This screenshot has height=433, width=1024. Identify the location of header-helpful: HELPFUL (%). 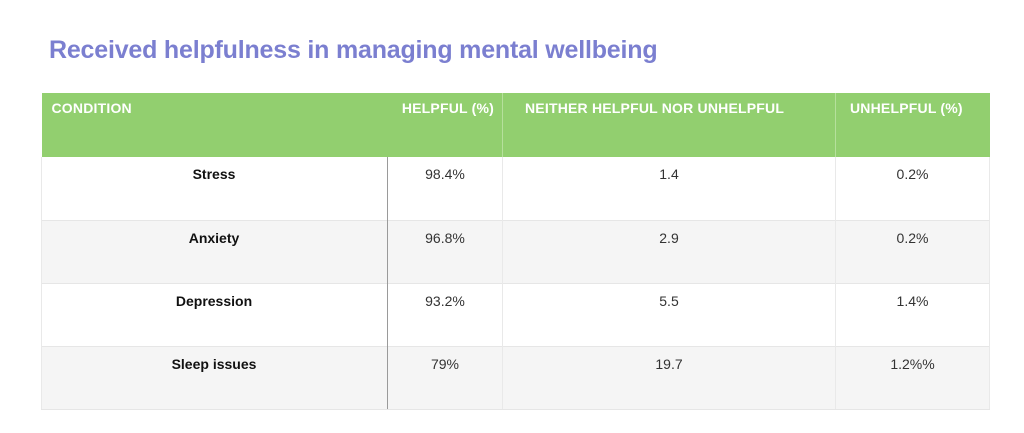
(445, 125).